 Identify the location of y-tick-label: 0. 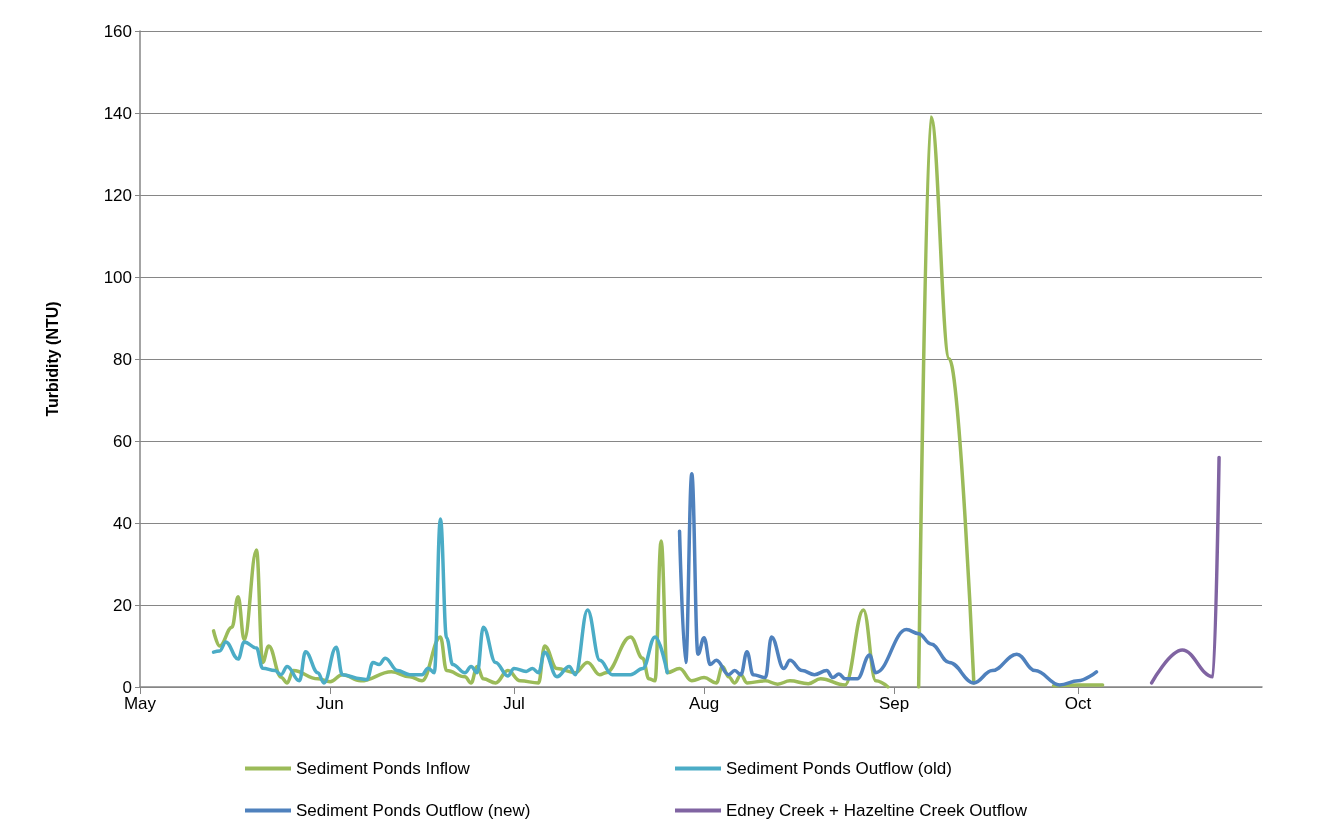
(127, 687).